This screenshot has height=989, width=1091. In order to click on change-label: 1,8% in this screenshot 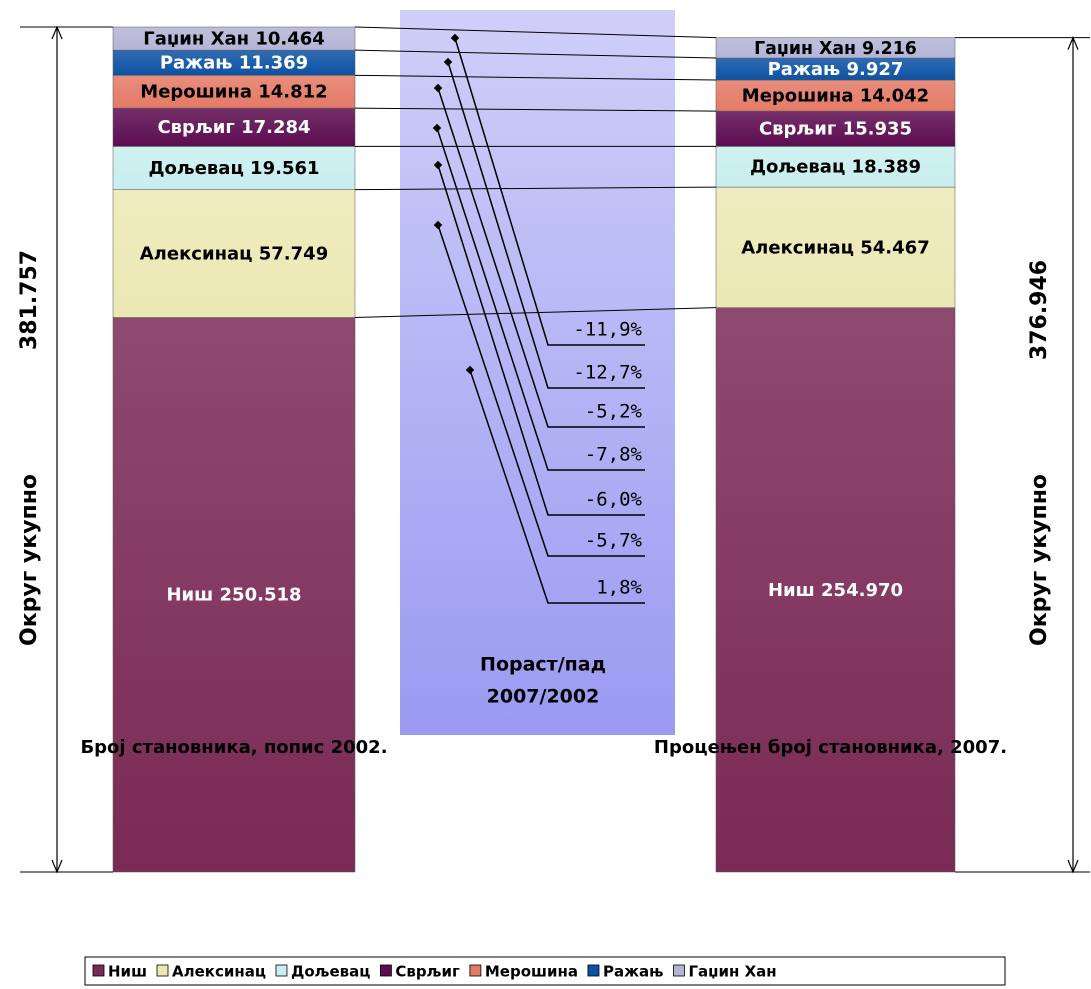, I will do `click(619, 588)`.